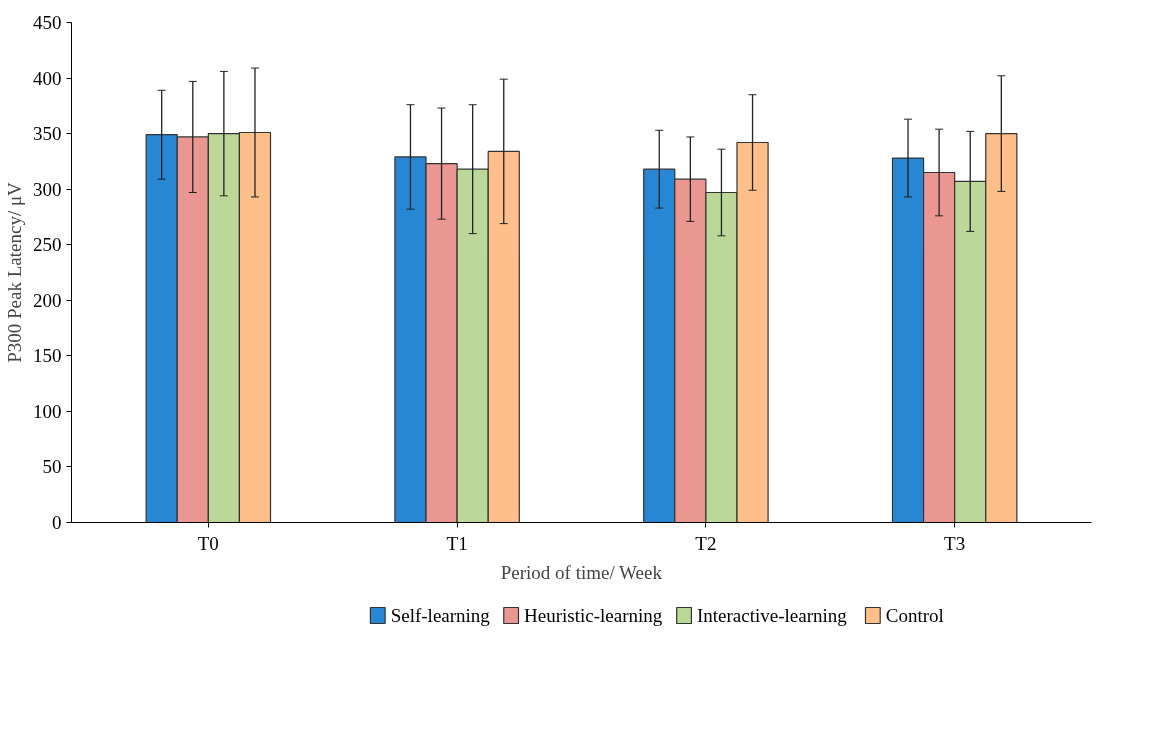 The height and width of the screenshot is (747, 1173). What do you see at coordinates (208, 543) in the screenshot?
I see `x-tick-label: T0` at bounding box center [208, 543].